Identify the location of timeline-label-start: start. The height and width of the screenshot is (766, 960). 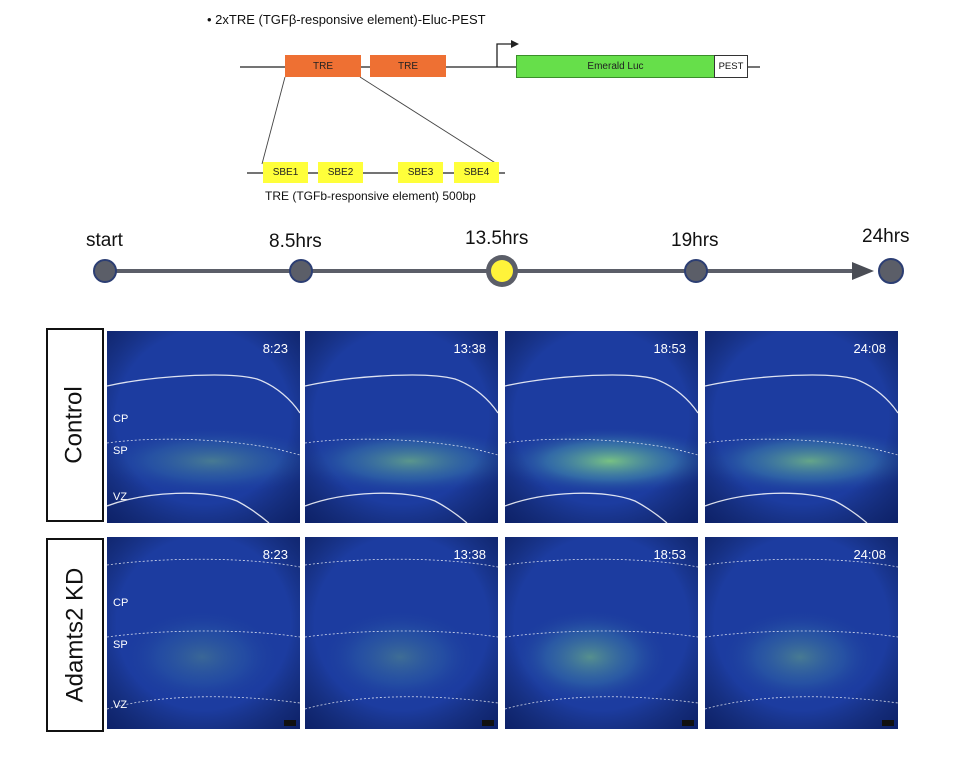
(104, 240).